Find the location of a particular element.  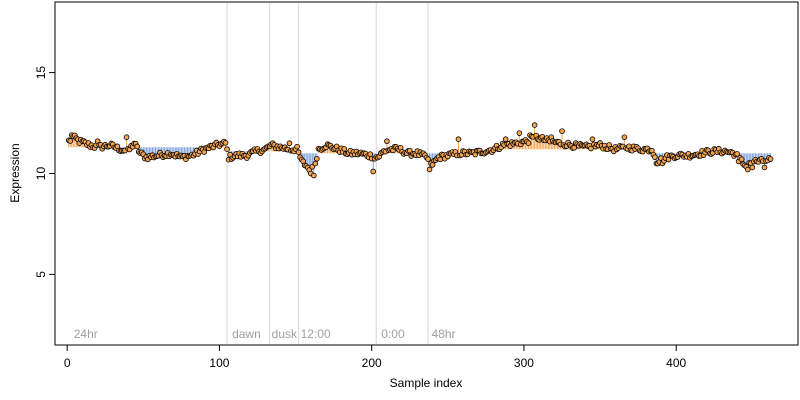

data-points-layer is located at coordinates (419, 150).